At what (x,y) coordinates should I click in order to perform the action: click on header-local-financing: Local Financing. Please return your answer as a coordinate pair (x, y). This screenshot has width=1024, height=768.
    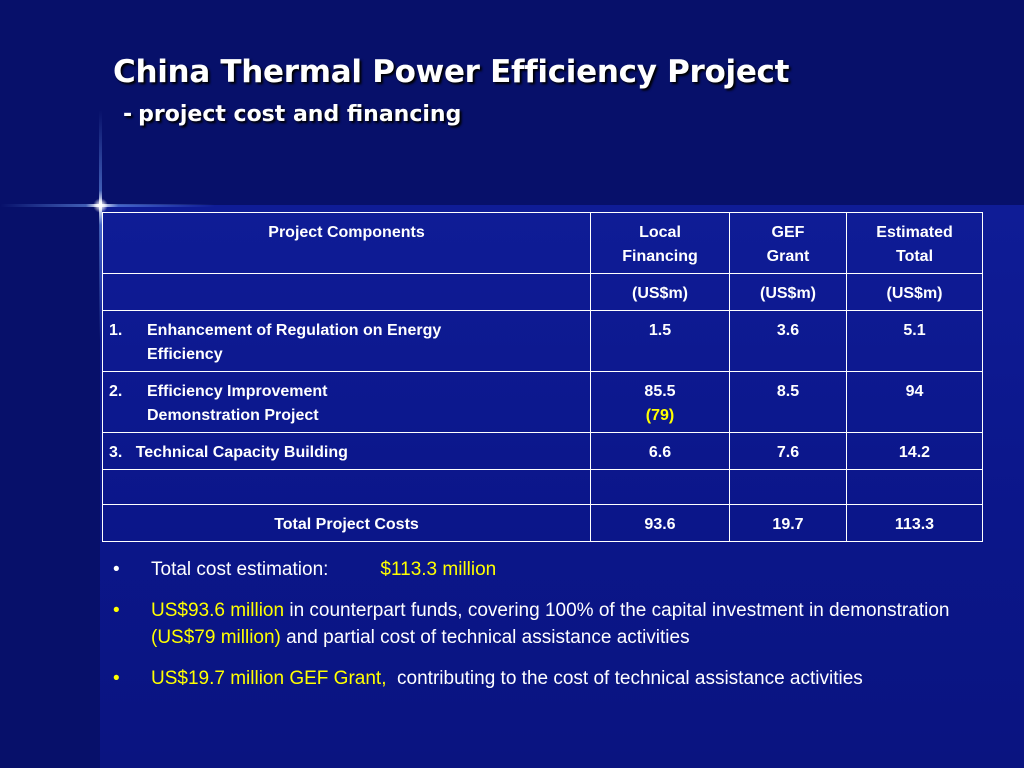
    Looking at the image, I should click on (660, 243).